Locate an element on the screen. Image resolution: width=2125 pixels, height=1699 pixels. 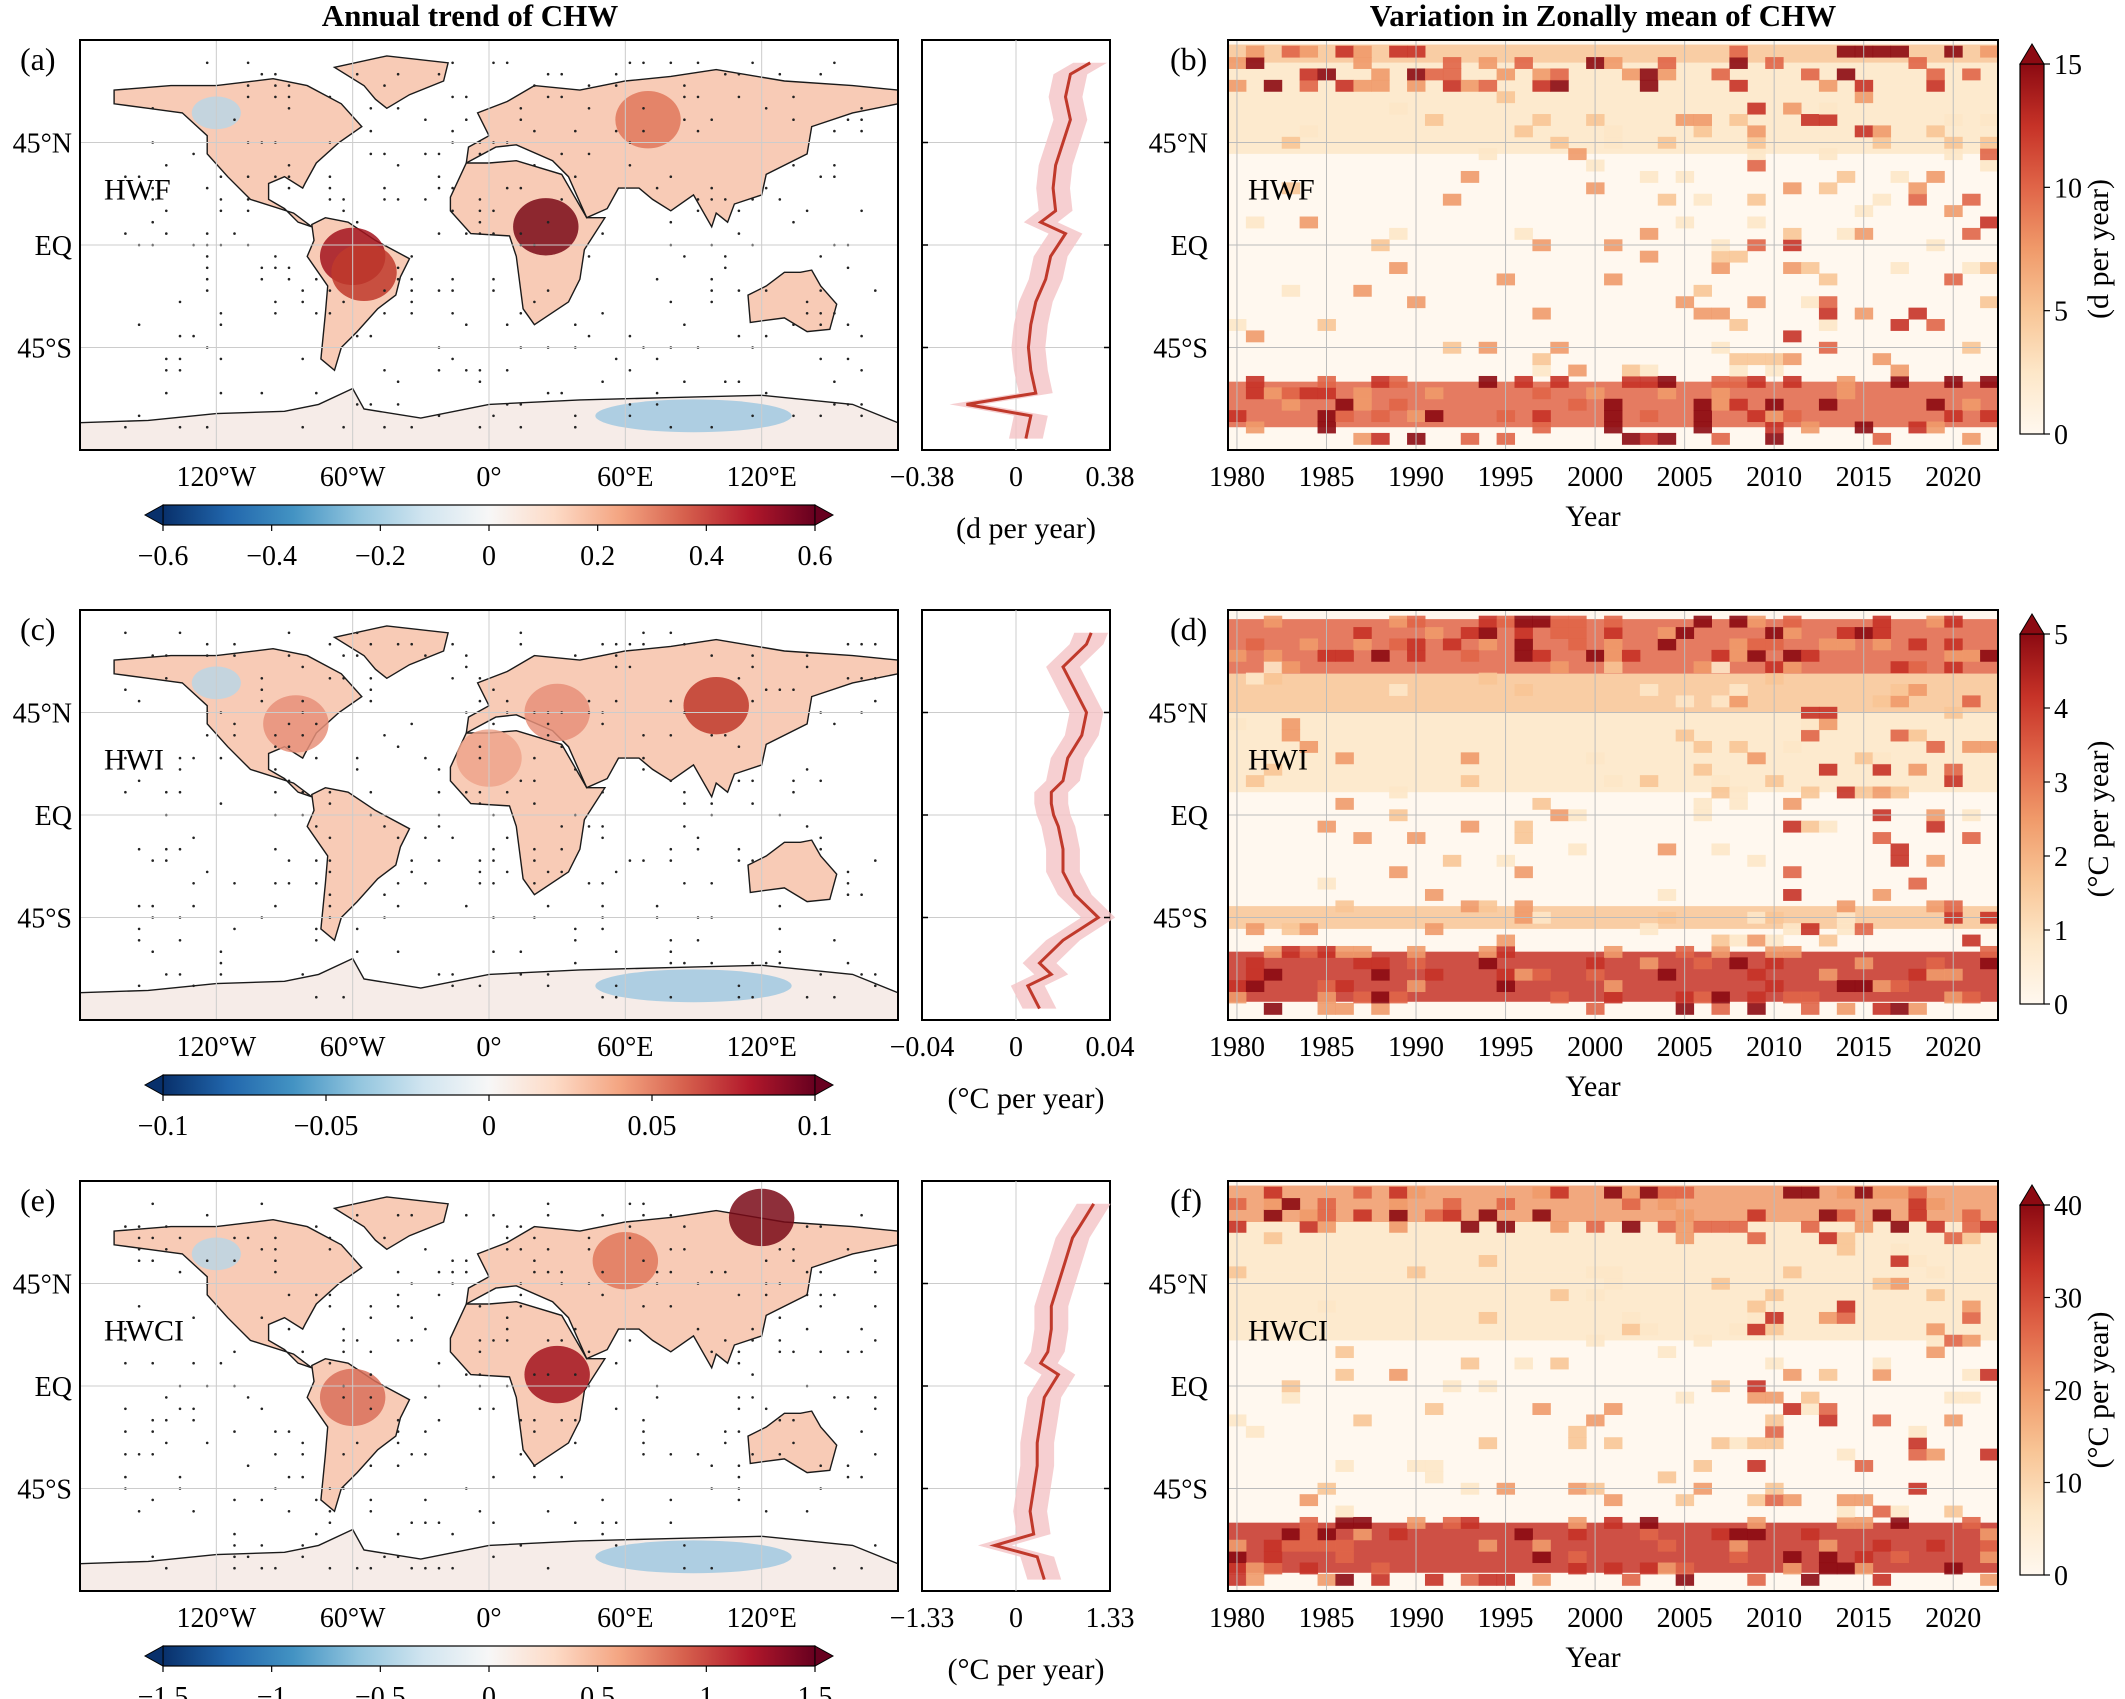
colorbar-extend-max is located at coordinates (2032, 624).